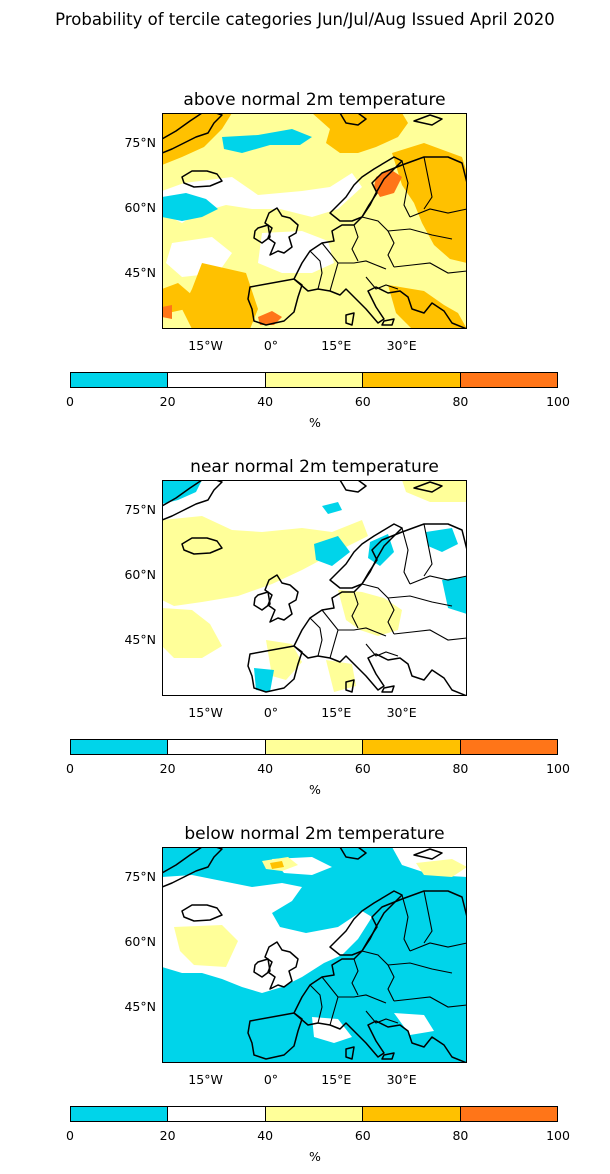  Describe the element at coordinates (460, 401) in the screenshot. I see `colorbar-tick-label: 80` at that location.